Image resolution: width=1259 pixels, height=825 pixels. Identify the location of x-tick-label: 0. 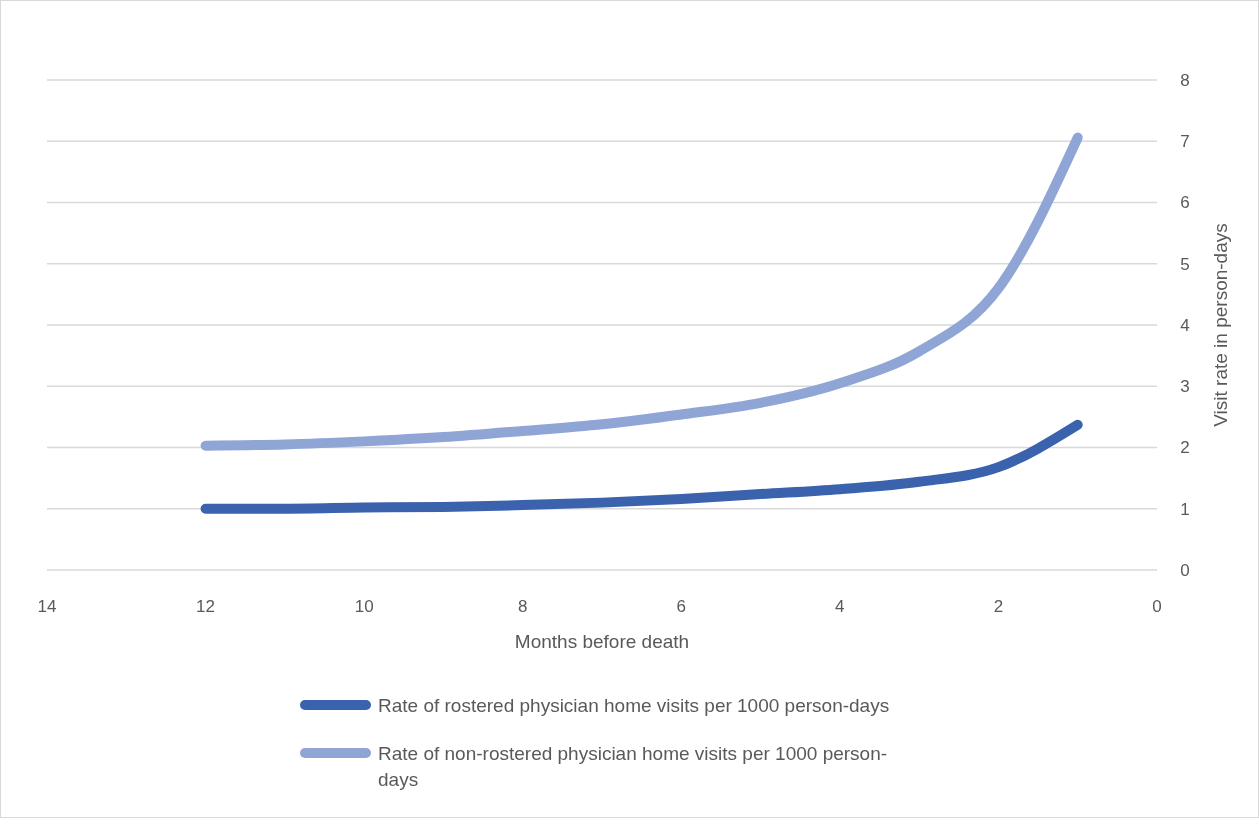
(1157, 606).